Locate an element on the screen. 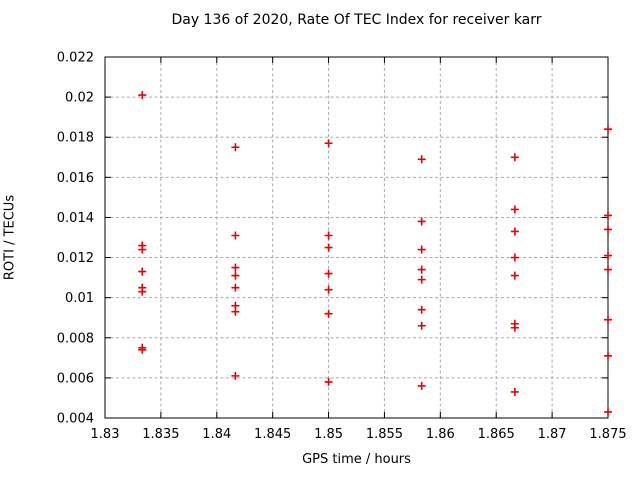  y-tick-label: 0.02 is located at coordinates (79, 98).